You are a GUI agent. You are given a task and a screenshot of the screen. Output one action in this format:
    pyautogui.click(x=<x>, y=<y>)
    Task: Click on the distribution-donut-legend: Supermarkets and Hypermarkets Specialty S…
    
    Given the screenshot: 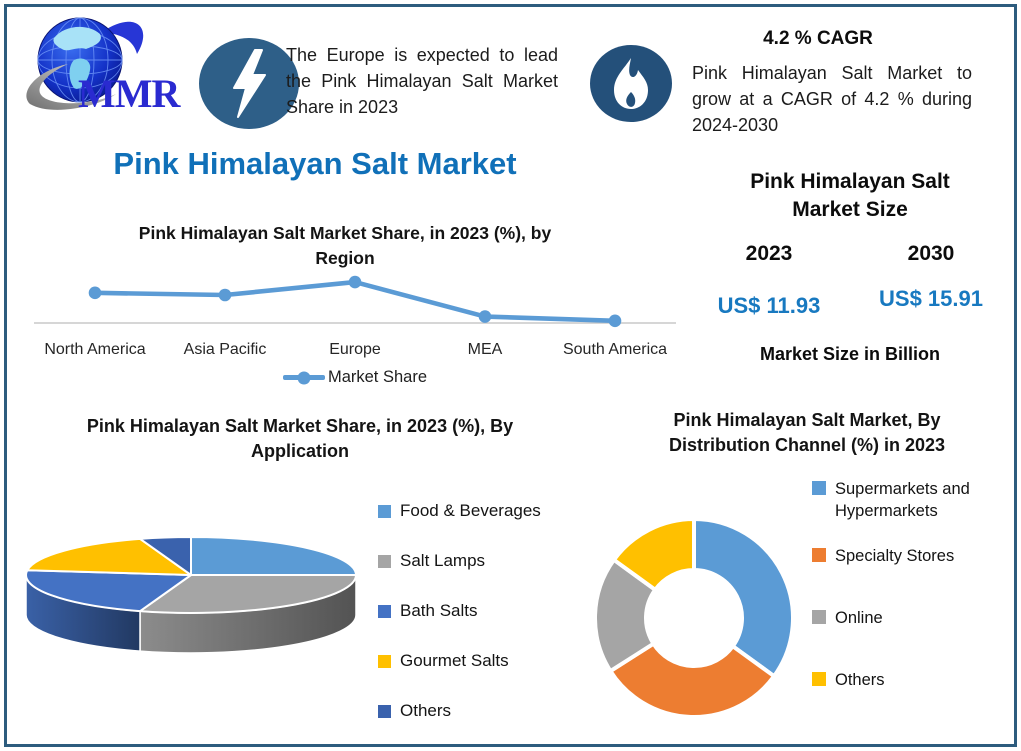 What is the action you would take?
    pyautogui.click(x=912, y=604)
    